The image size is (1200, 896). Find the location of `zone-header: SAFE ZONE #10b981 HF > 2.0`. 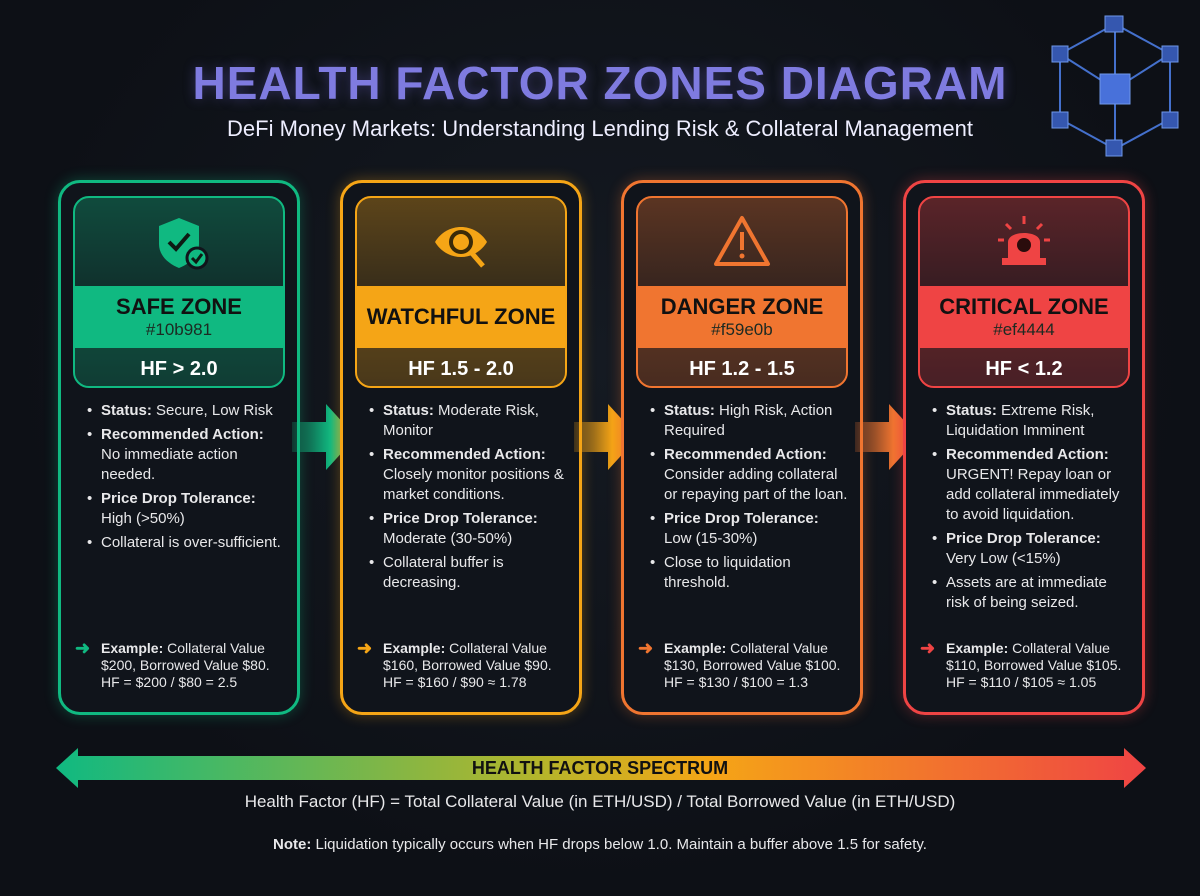

zone-header: SAFE ZONE #10b981 HF > 2.0 is located at coordinates (179, 292).